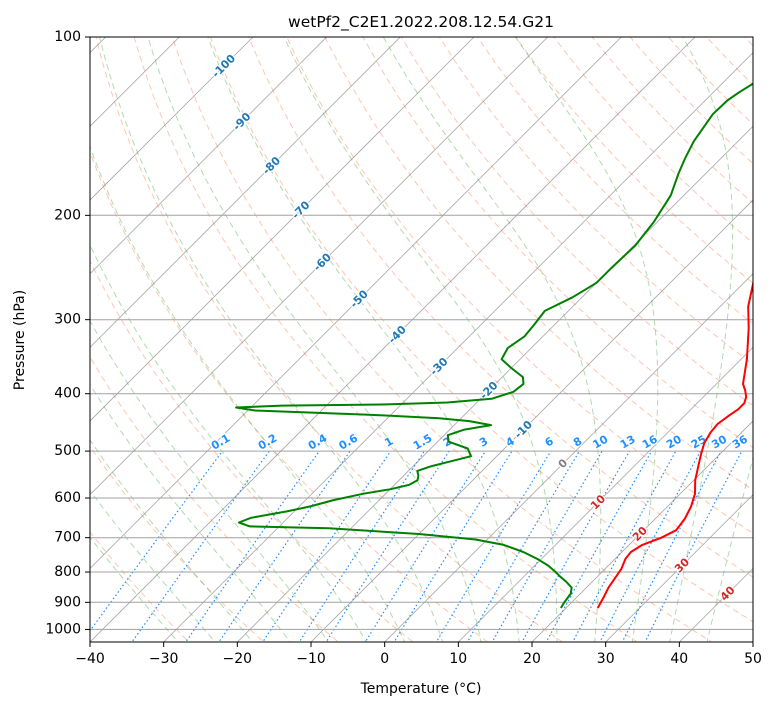  I want to click on x-tick-label: 30, so click(606, 659).